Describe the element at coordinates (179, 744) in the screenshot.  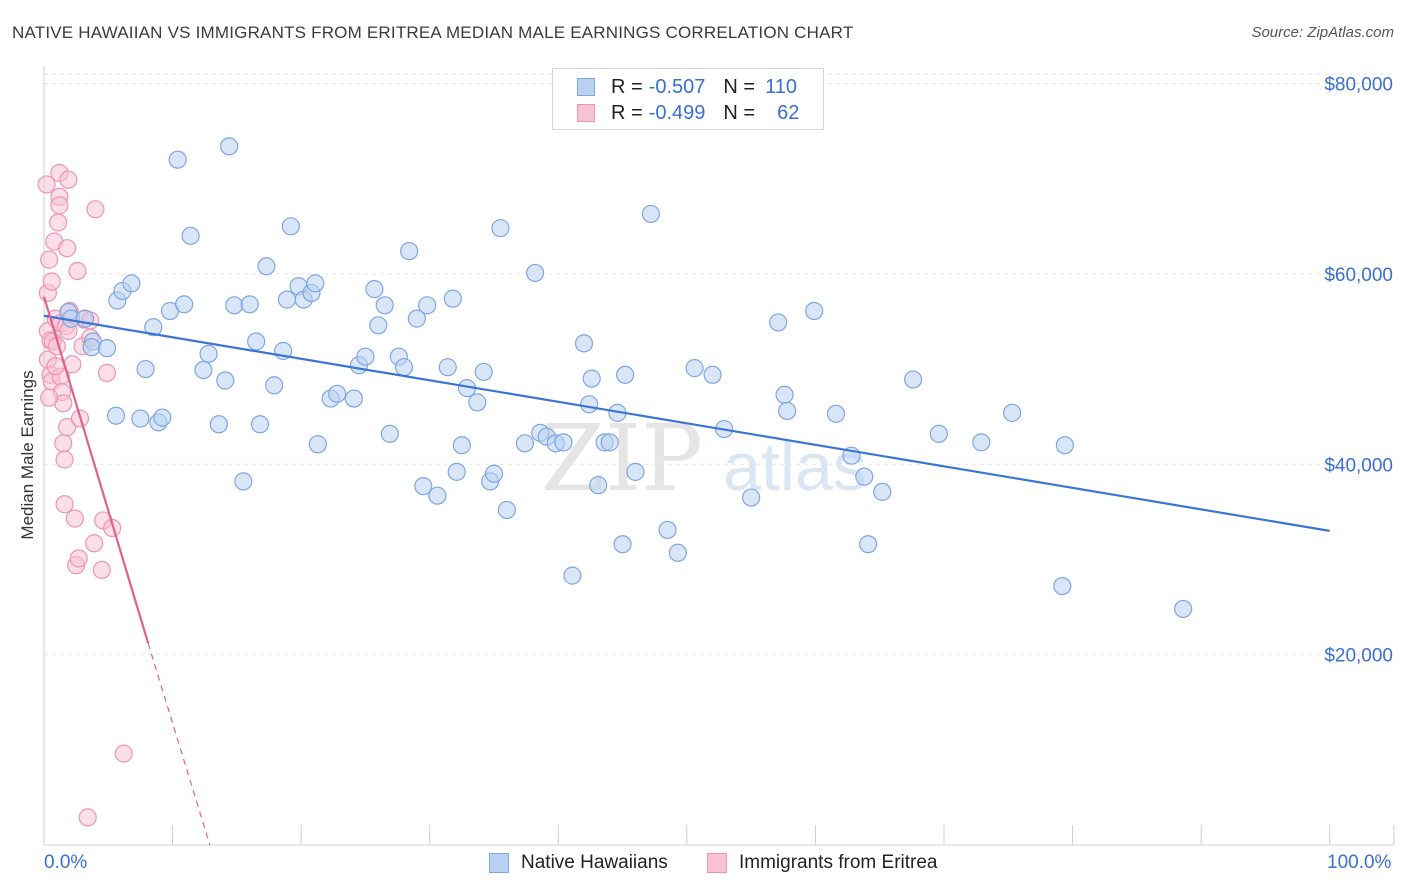
I see `trend-line-extension` at that location.